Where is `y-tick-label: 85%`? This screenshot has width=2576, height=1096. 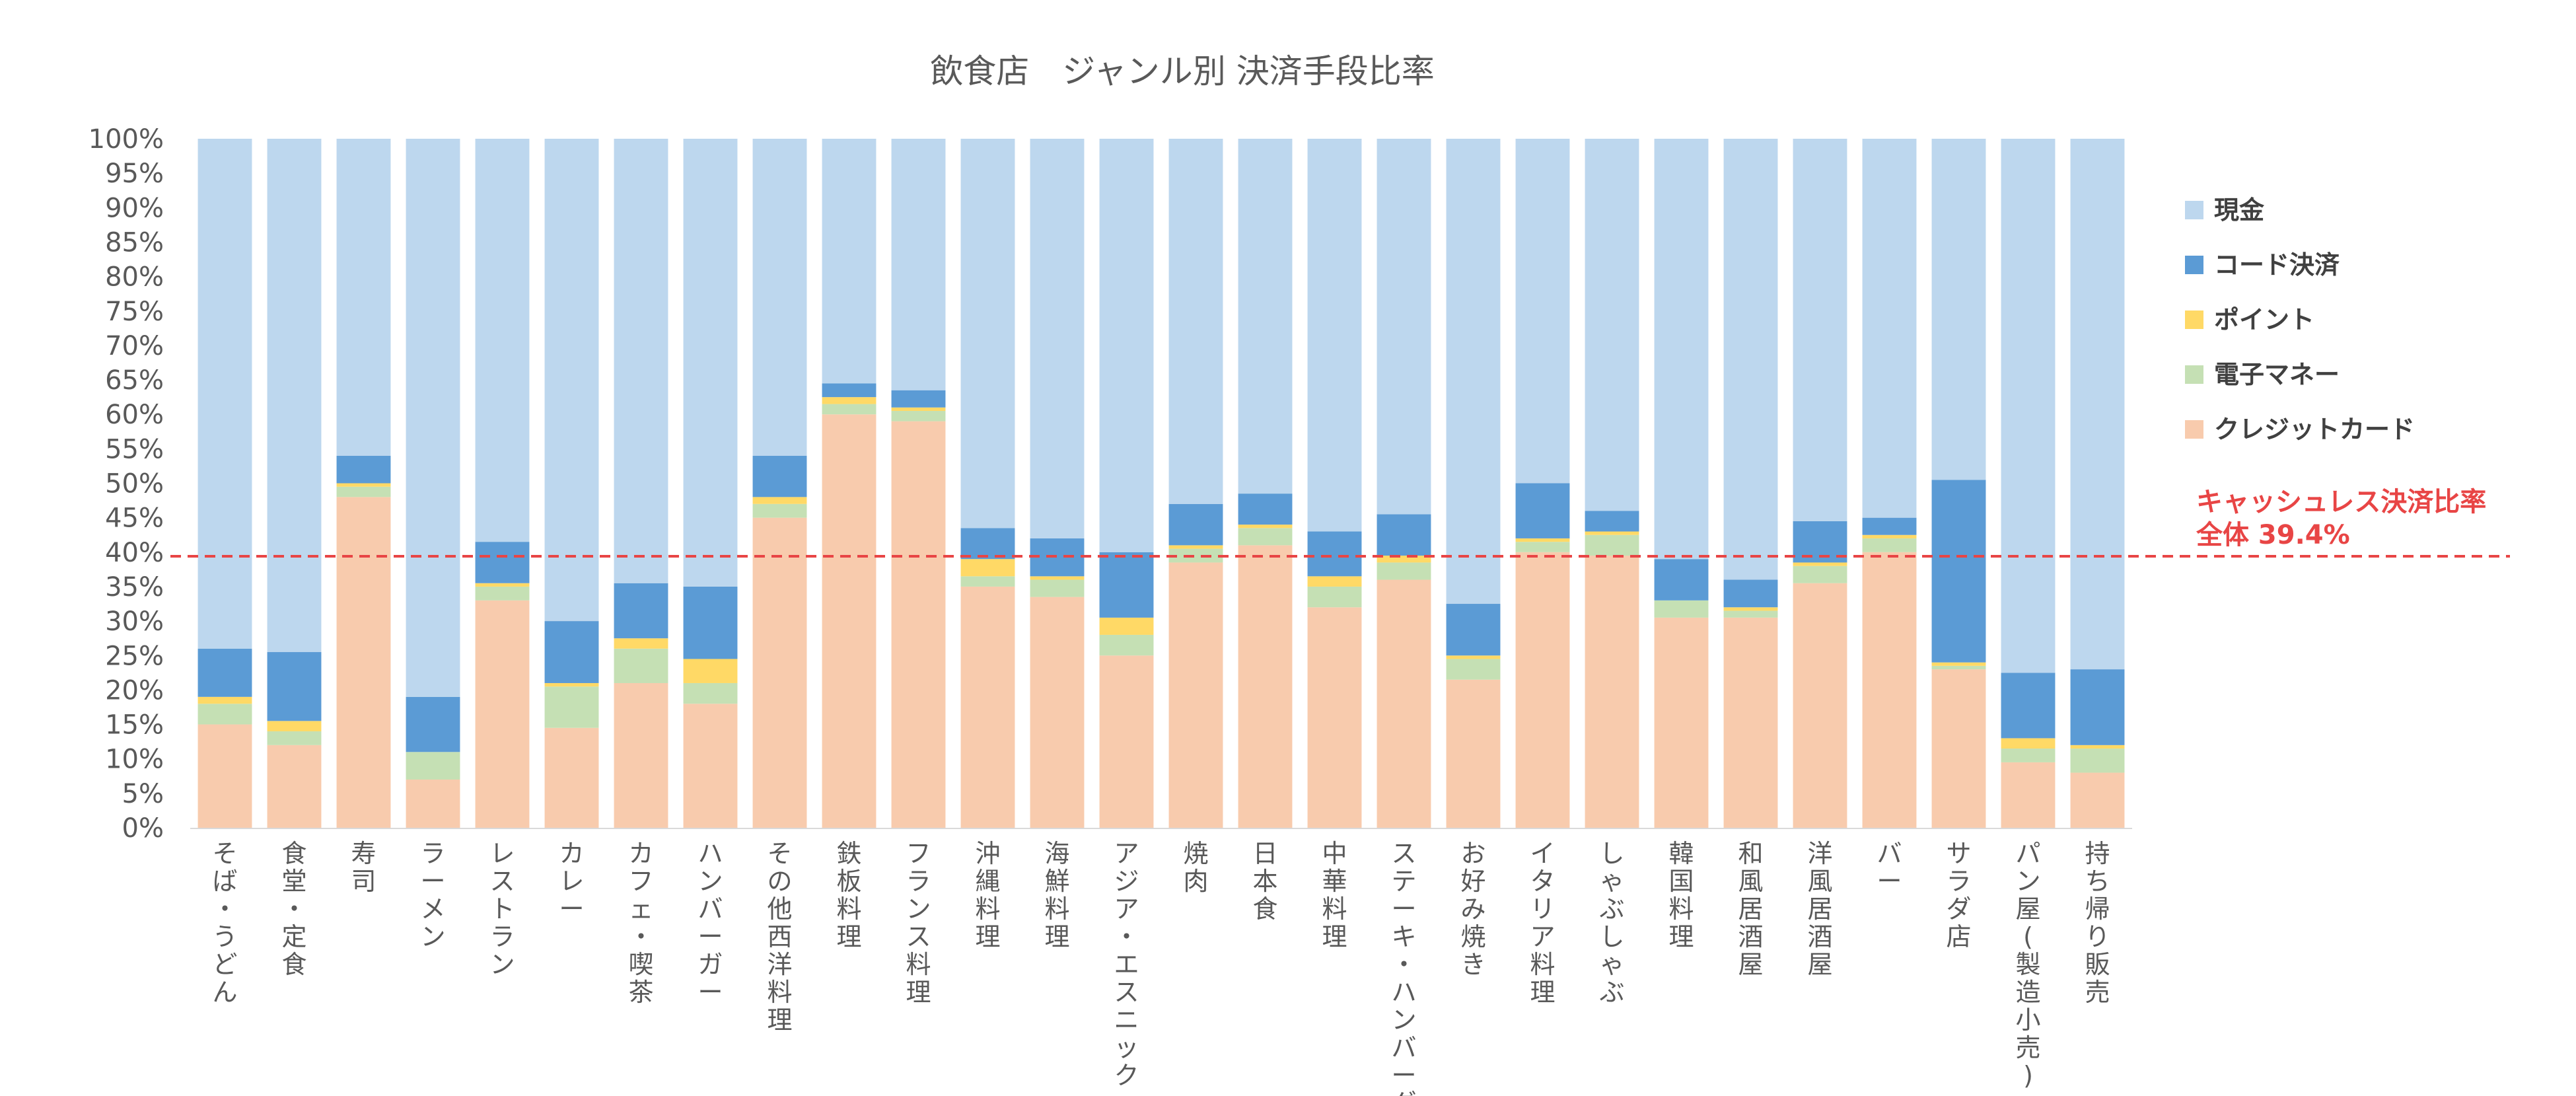 y-tick-label: 85% is located at coordinates (134, 242).